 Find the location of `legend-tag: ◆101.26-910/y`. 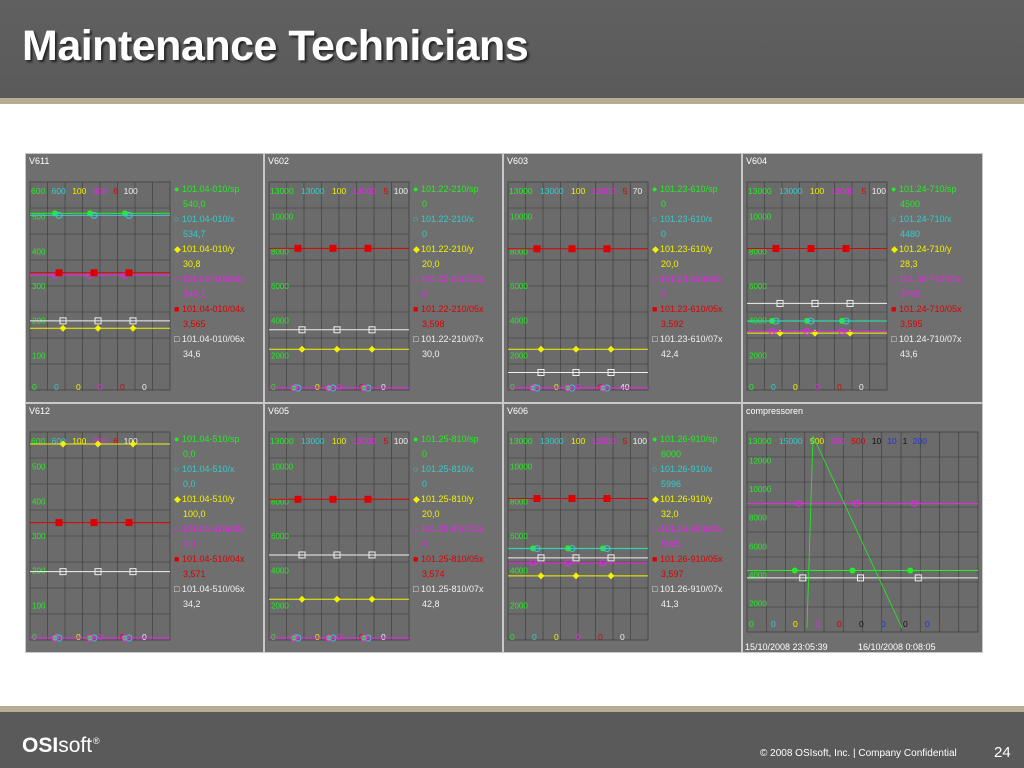

legend-tag: ◆101.26-910/y is located at coordinates (687, 499).